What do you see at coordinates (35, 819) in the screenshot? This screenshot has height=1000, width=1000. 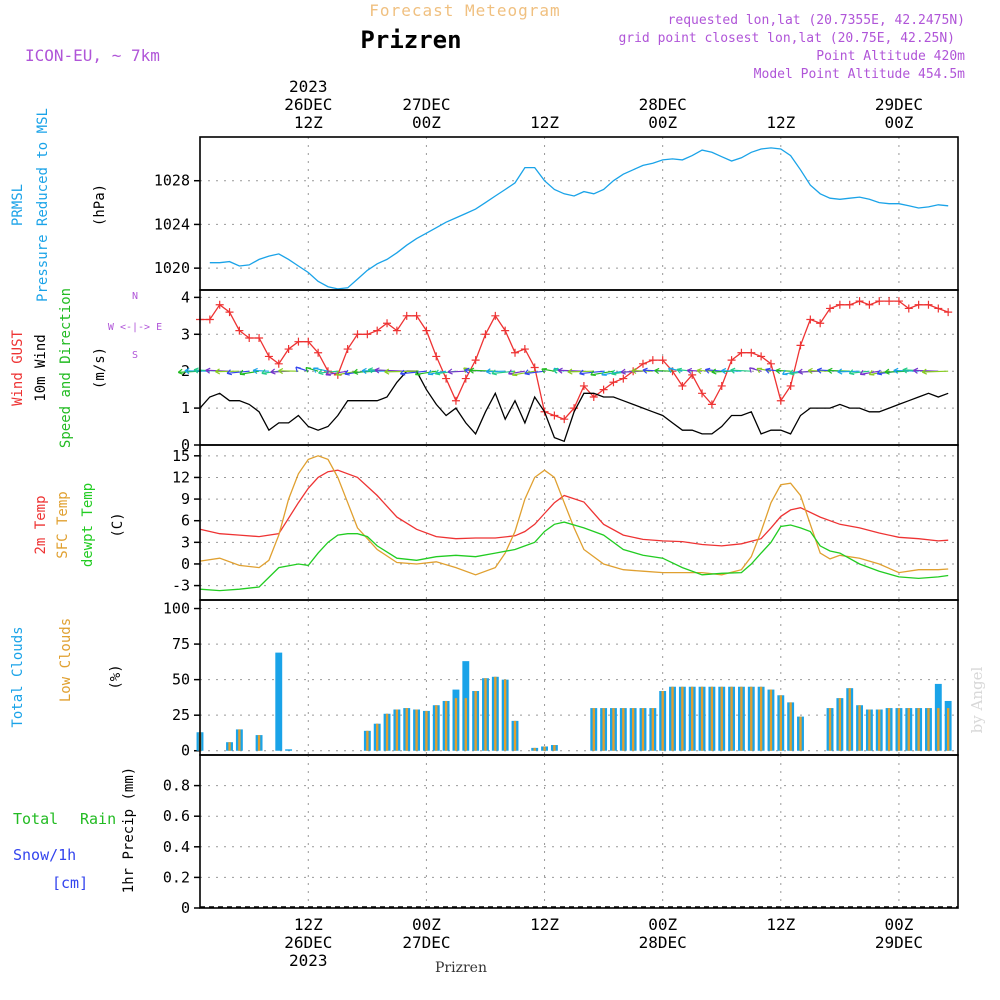 I see `total-label: Total` at bounding box center [35, 819].